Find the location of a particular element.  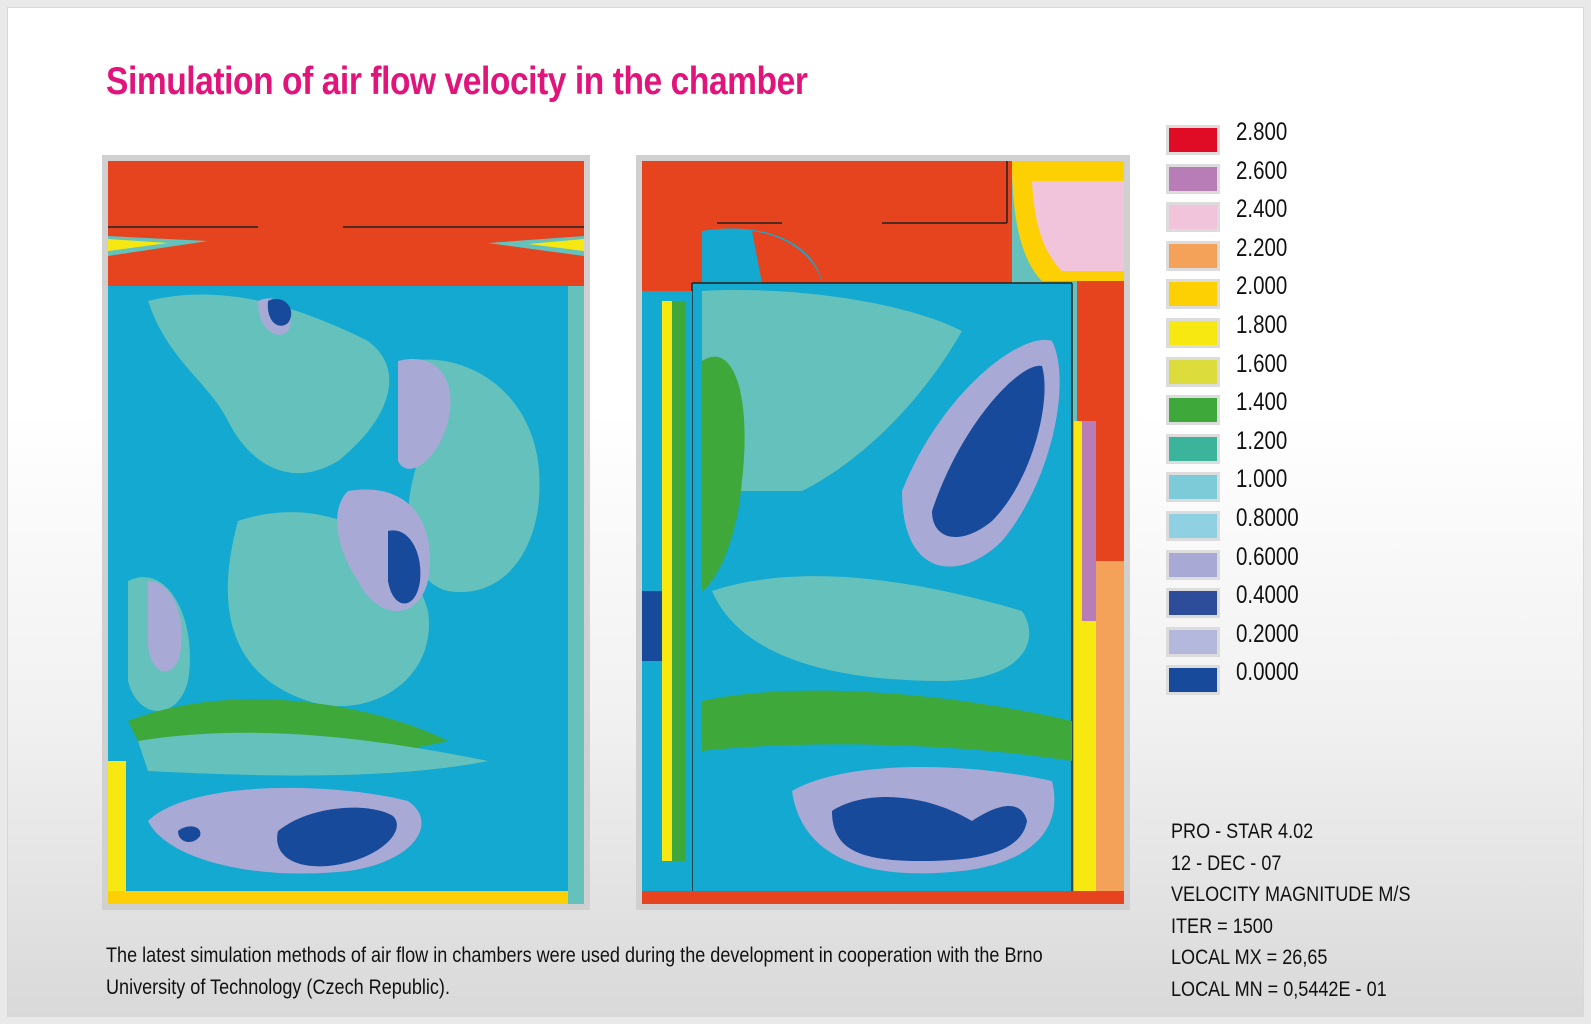

legend-label: 2.200 is located at coordinates (1262, 247).